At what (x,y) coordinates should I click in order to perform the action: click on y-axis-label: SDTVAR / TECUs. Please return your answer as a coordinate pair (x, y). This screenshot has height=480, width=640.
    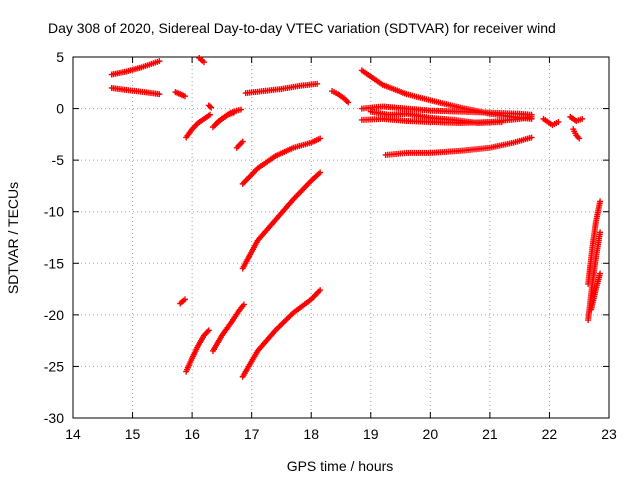
    Looking at the image, I should click on (13, 238).